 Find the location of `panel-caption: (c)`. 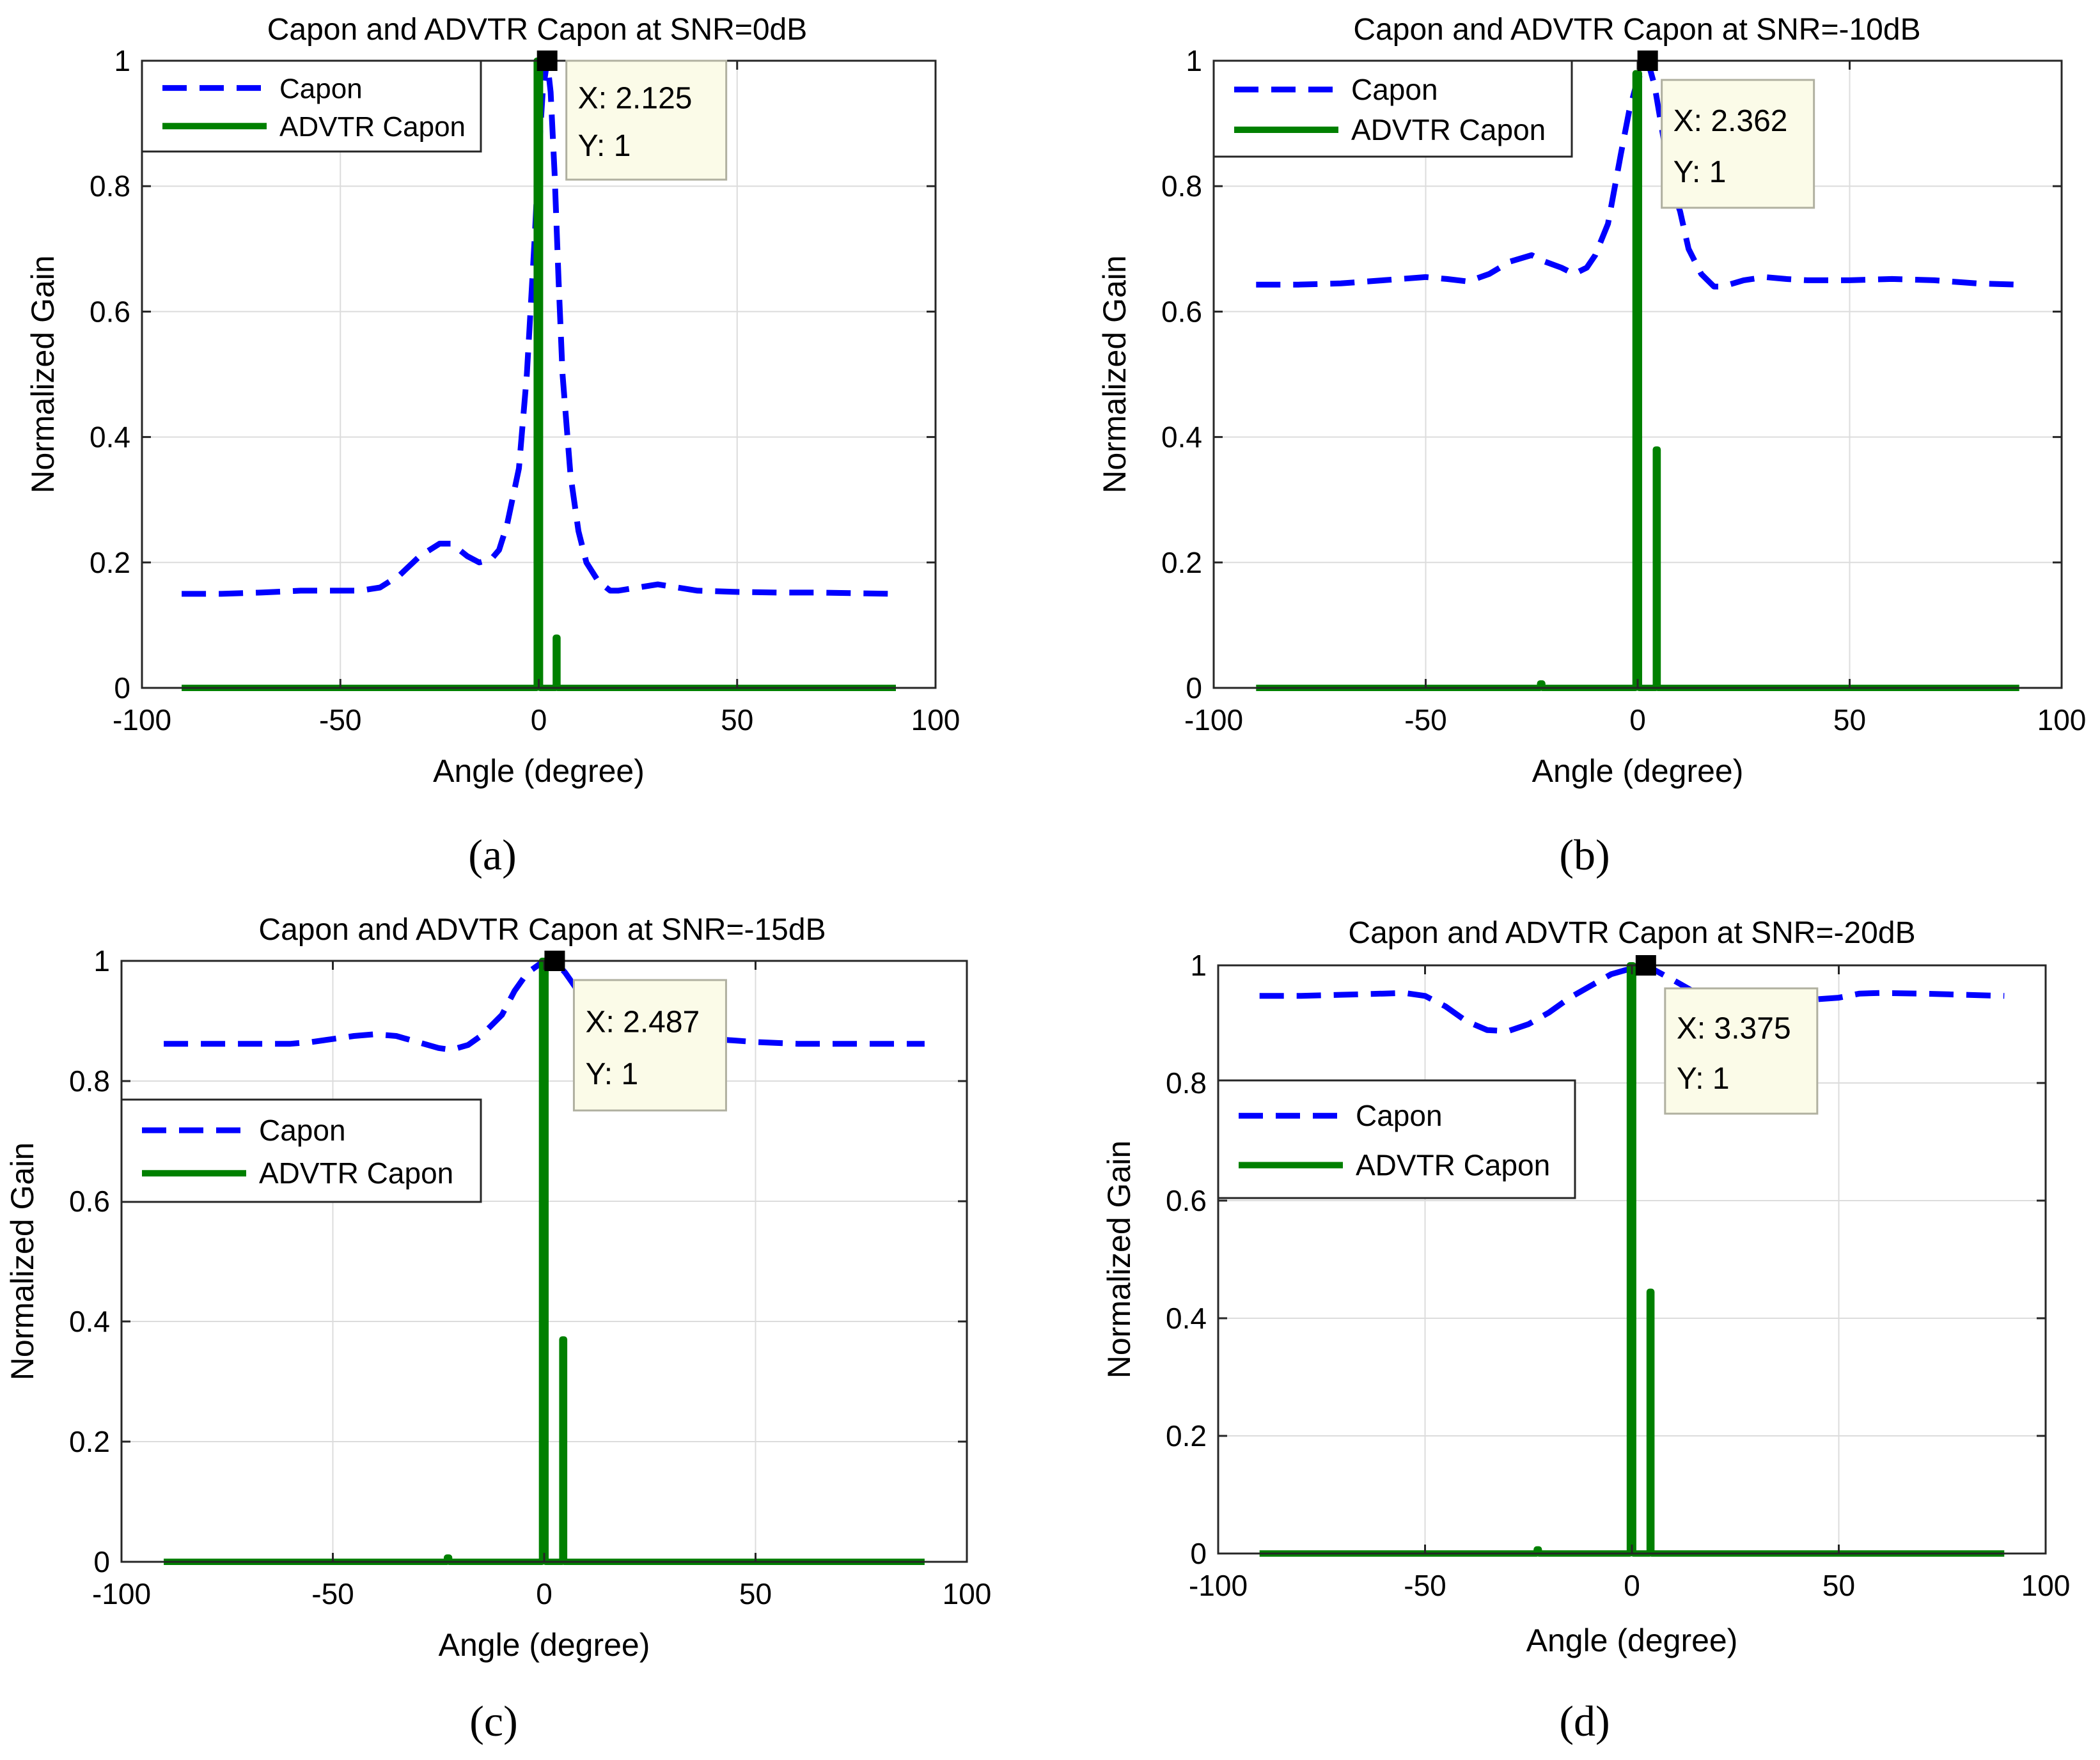

panel-caption: (c) is located at coordinates (493, 1721).